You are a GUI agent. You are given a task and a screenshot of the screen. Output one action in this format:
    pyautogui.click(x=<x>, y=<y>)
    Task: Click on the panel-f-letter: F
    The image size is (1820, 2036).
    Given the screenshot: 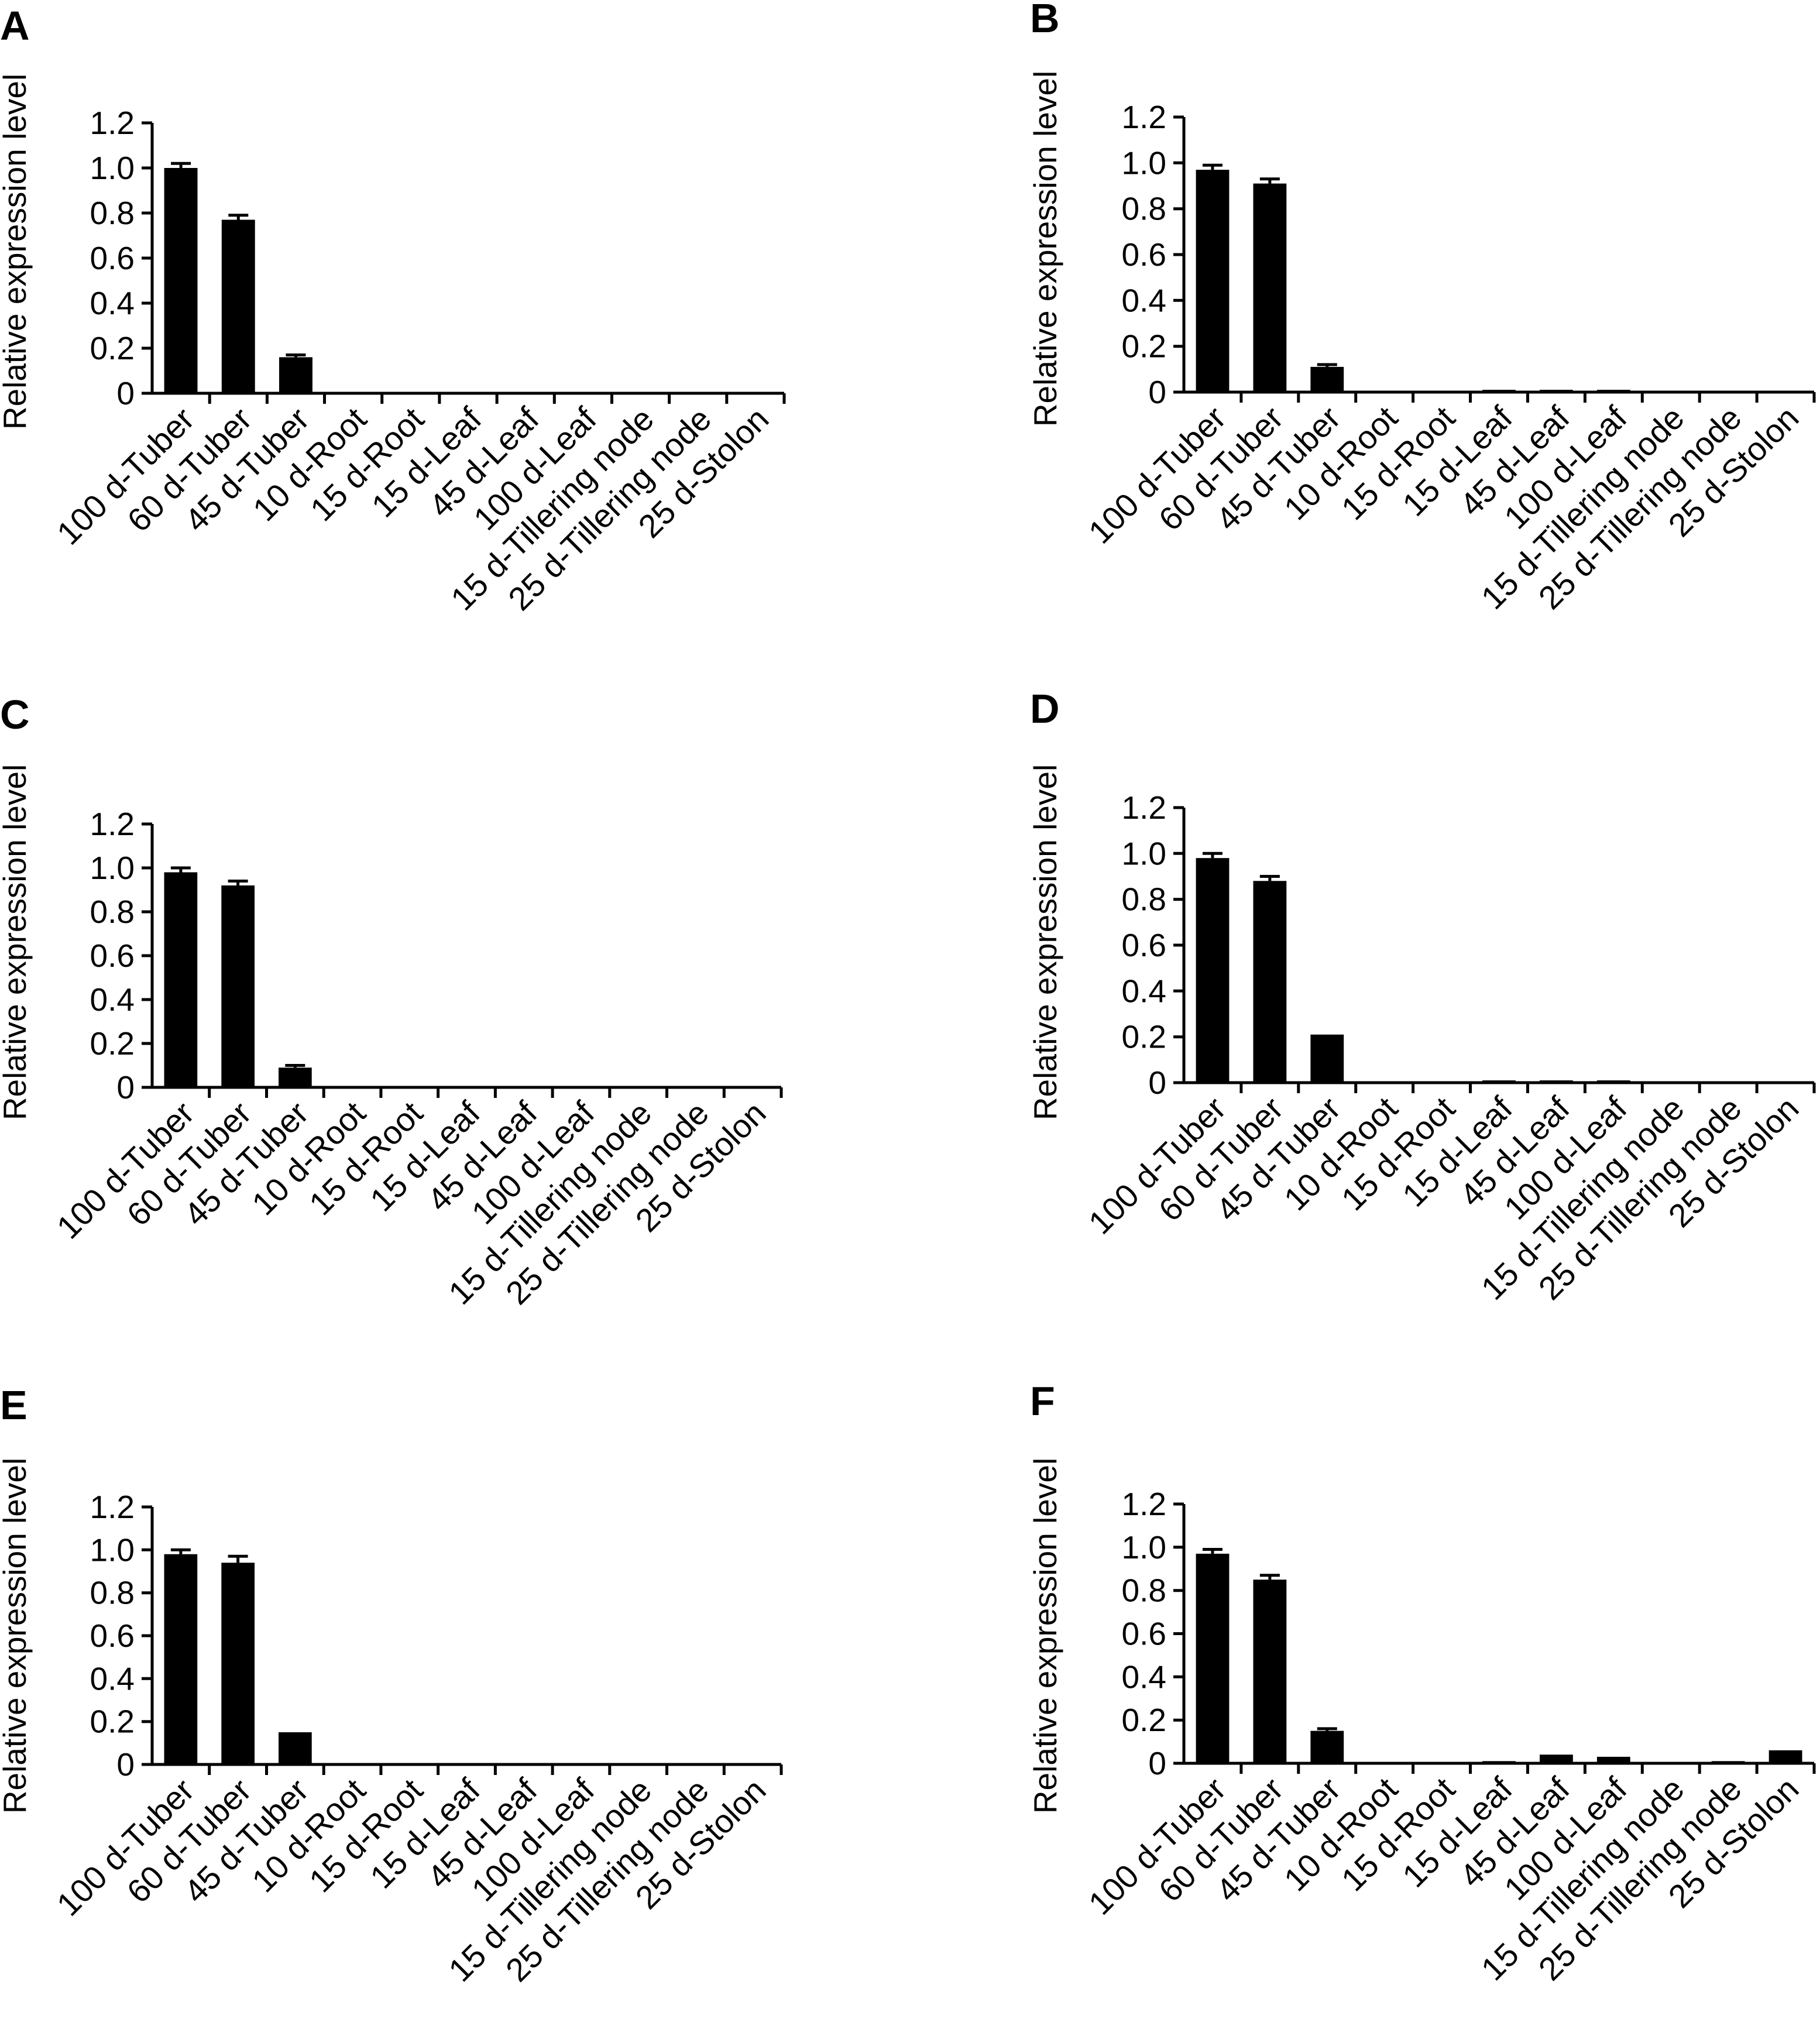 What is the action you would take?
    pyautogui.click(x=1042, y=1401)
    